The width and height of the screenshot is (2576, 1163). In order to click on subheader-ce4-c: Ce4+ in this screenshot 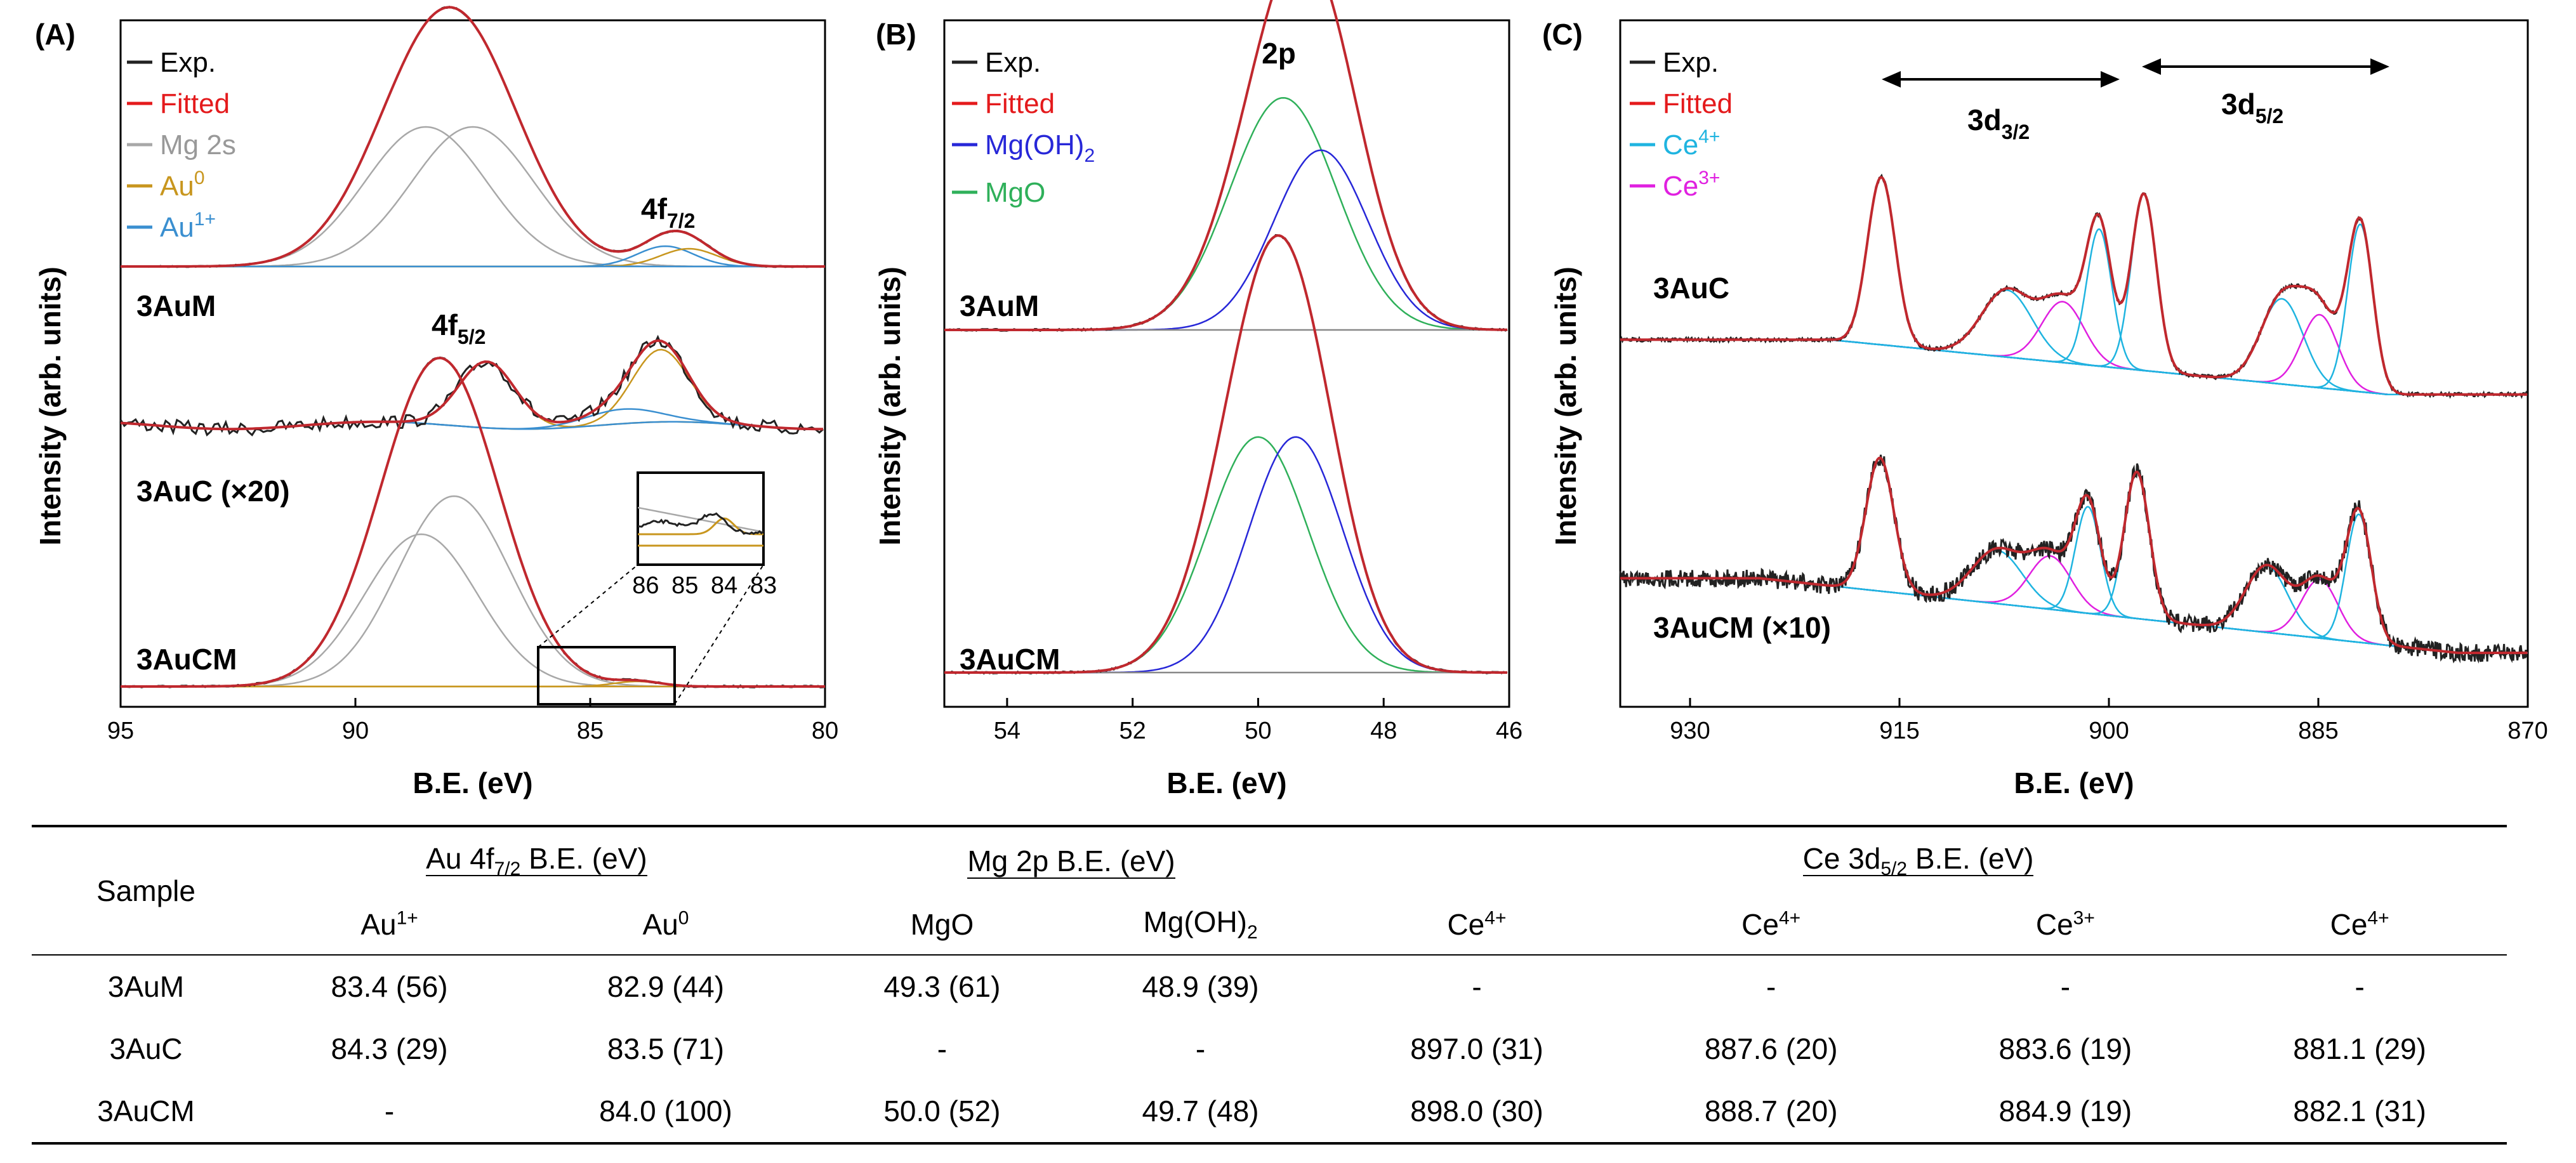, I will do `click(2360, 924)`.